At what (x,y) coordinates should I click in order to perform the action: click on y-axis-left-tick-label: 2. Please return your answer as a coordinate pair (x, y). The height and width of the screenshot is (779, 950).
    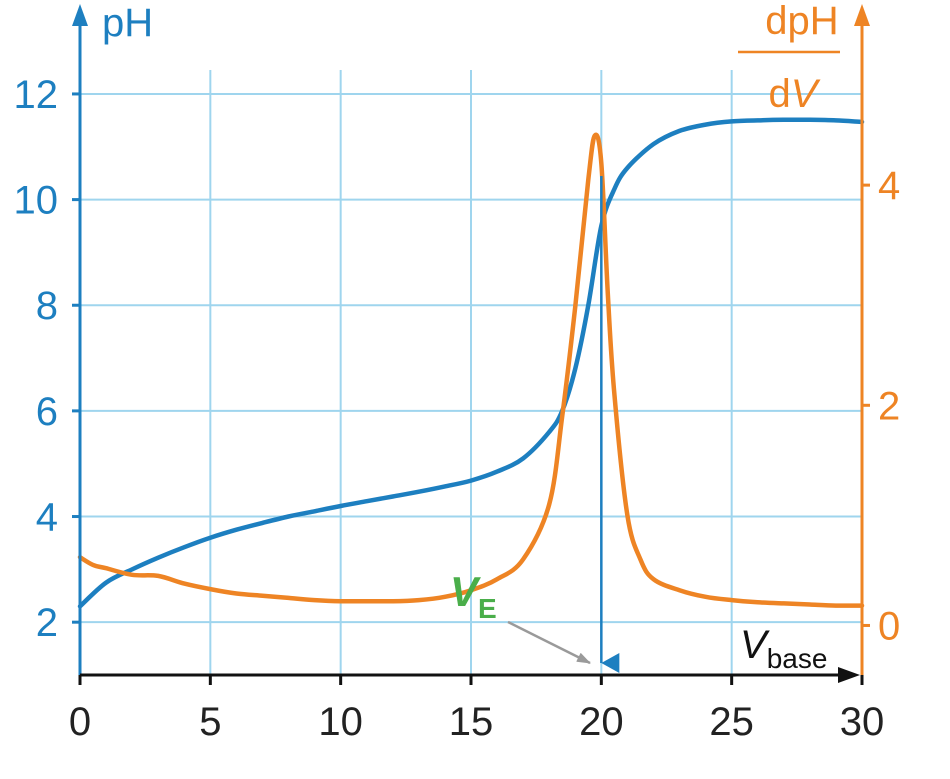
    Looking at the image, I should click on (47, 623).